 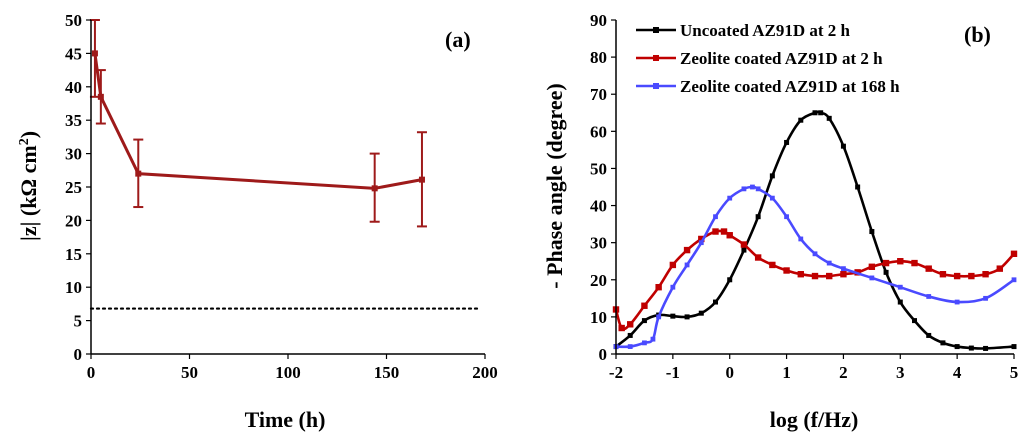 What do you see at coordinates (977, 34) in the screenshot?
I see `panel-b-tag: (b)` at bounding box center [977, 34].